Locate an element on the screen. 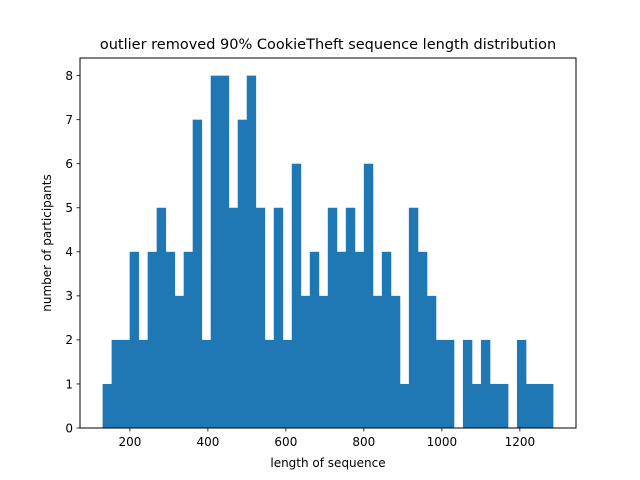 The image size is (640, 480). x-tick-label: 400 is located at coordinates (207, 442).